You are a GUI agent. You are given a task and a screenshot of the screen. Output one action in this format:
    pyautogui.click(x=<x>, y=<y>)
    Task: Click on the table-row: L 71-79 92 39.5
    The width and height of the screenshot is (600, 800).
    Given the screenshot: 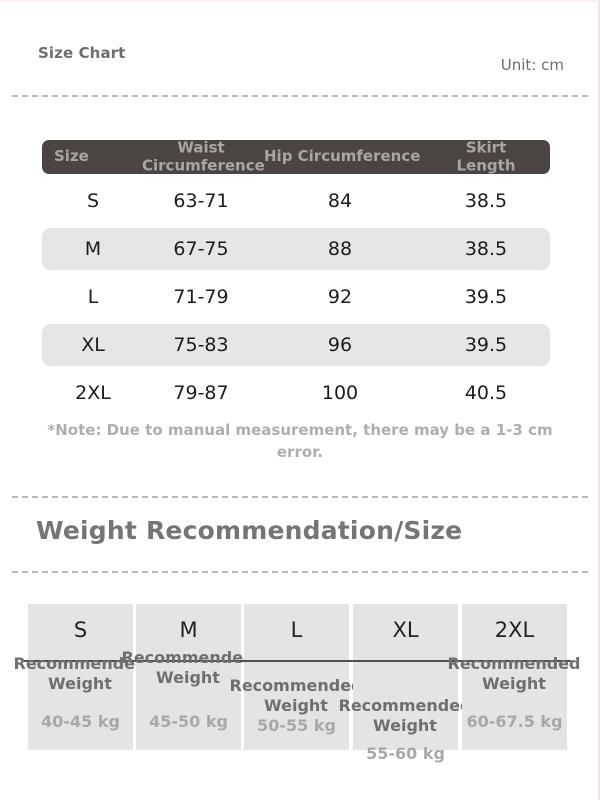 What is the action you would take?
    pyautogui.click(x=296, y=297)
    